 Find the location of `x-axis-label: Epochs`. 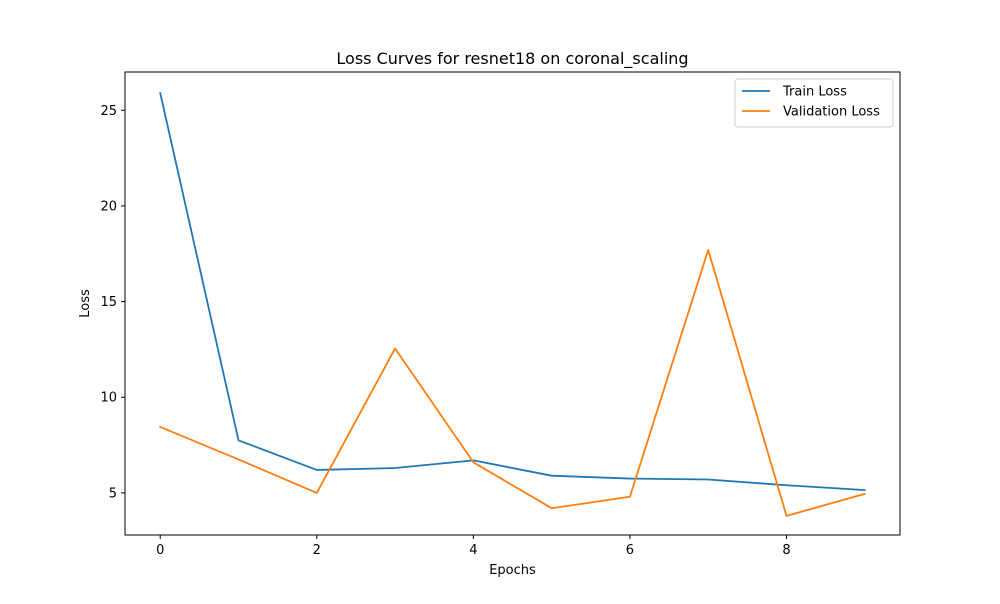

x-axis-label: Epochs is located at coordinates (512, 570).